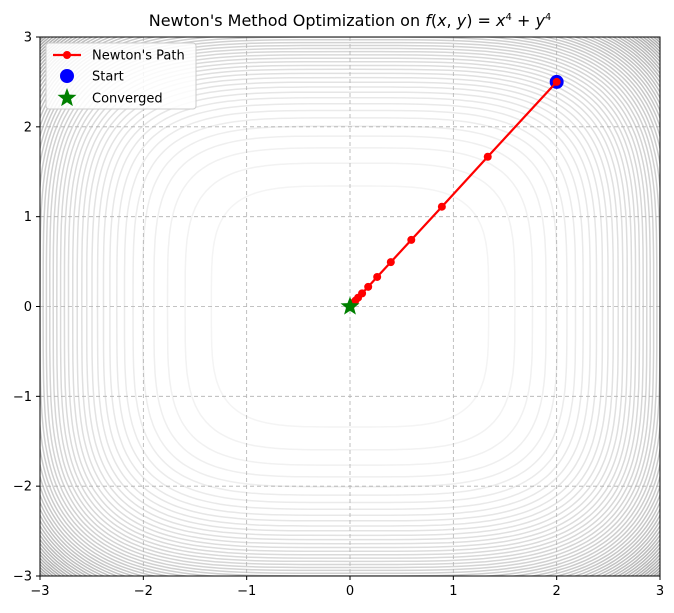  What do you see at coordinates (39, 591) in the screenshot?
I see `x-tick-label: −3` at bounding box center [39, 591].